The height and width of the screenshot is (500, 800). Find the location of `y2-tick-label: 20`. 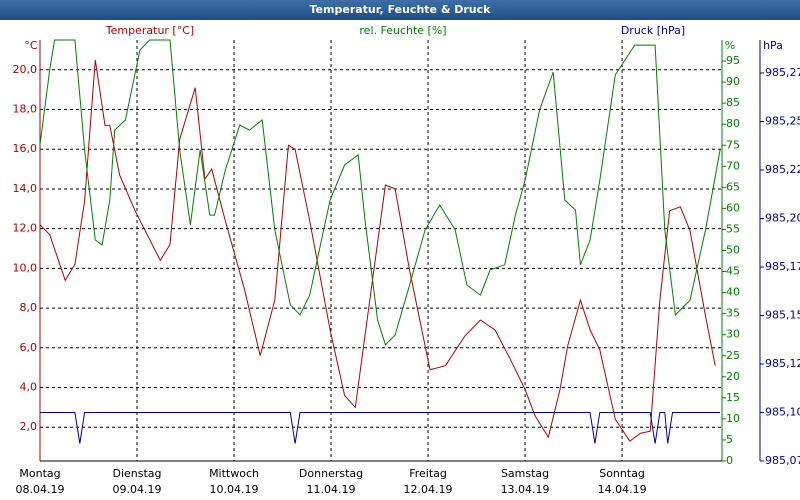

y2-tick-label: 20 is located at coordinates (733, 376).